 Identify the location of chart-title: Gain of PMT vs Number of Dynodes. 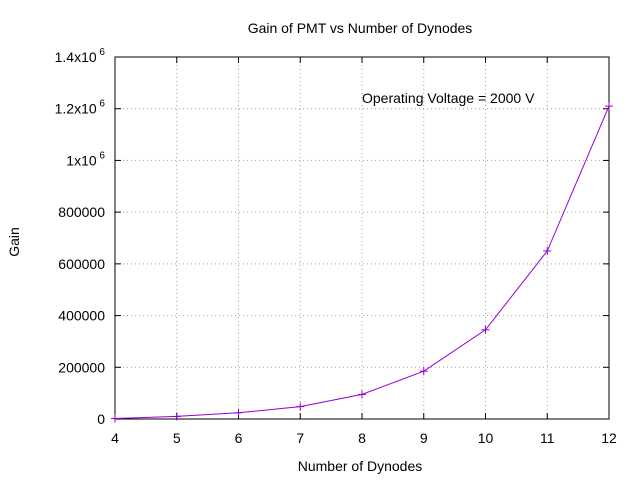
(360, 28).